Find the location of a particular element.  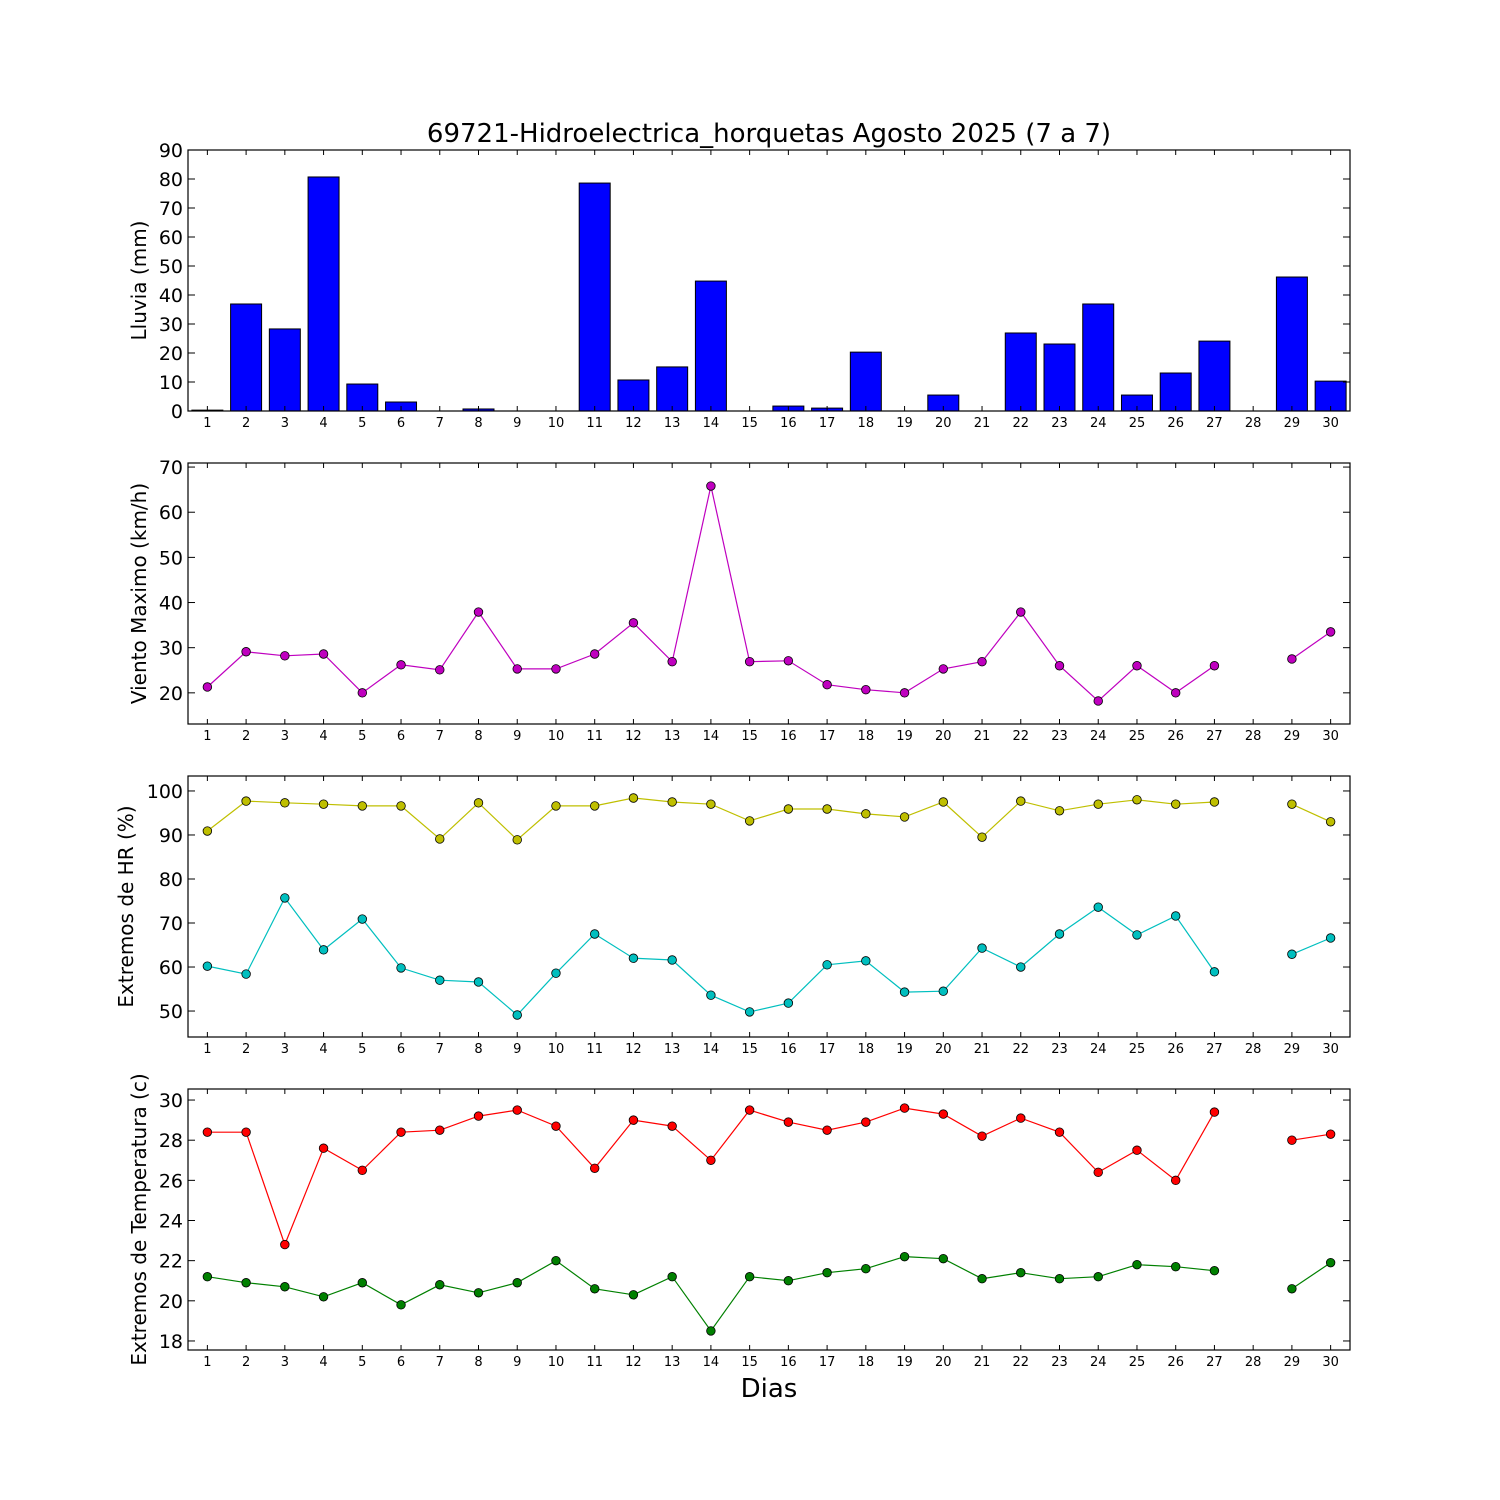

ytick-label: 60 is located at coordinates (171, 968).